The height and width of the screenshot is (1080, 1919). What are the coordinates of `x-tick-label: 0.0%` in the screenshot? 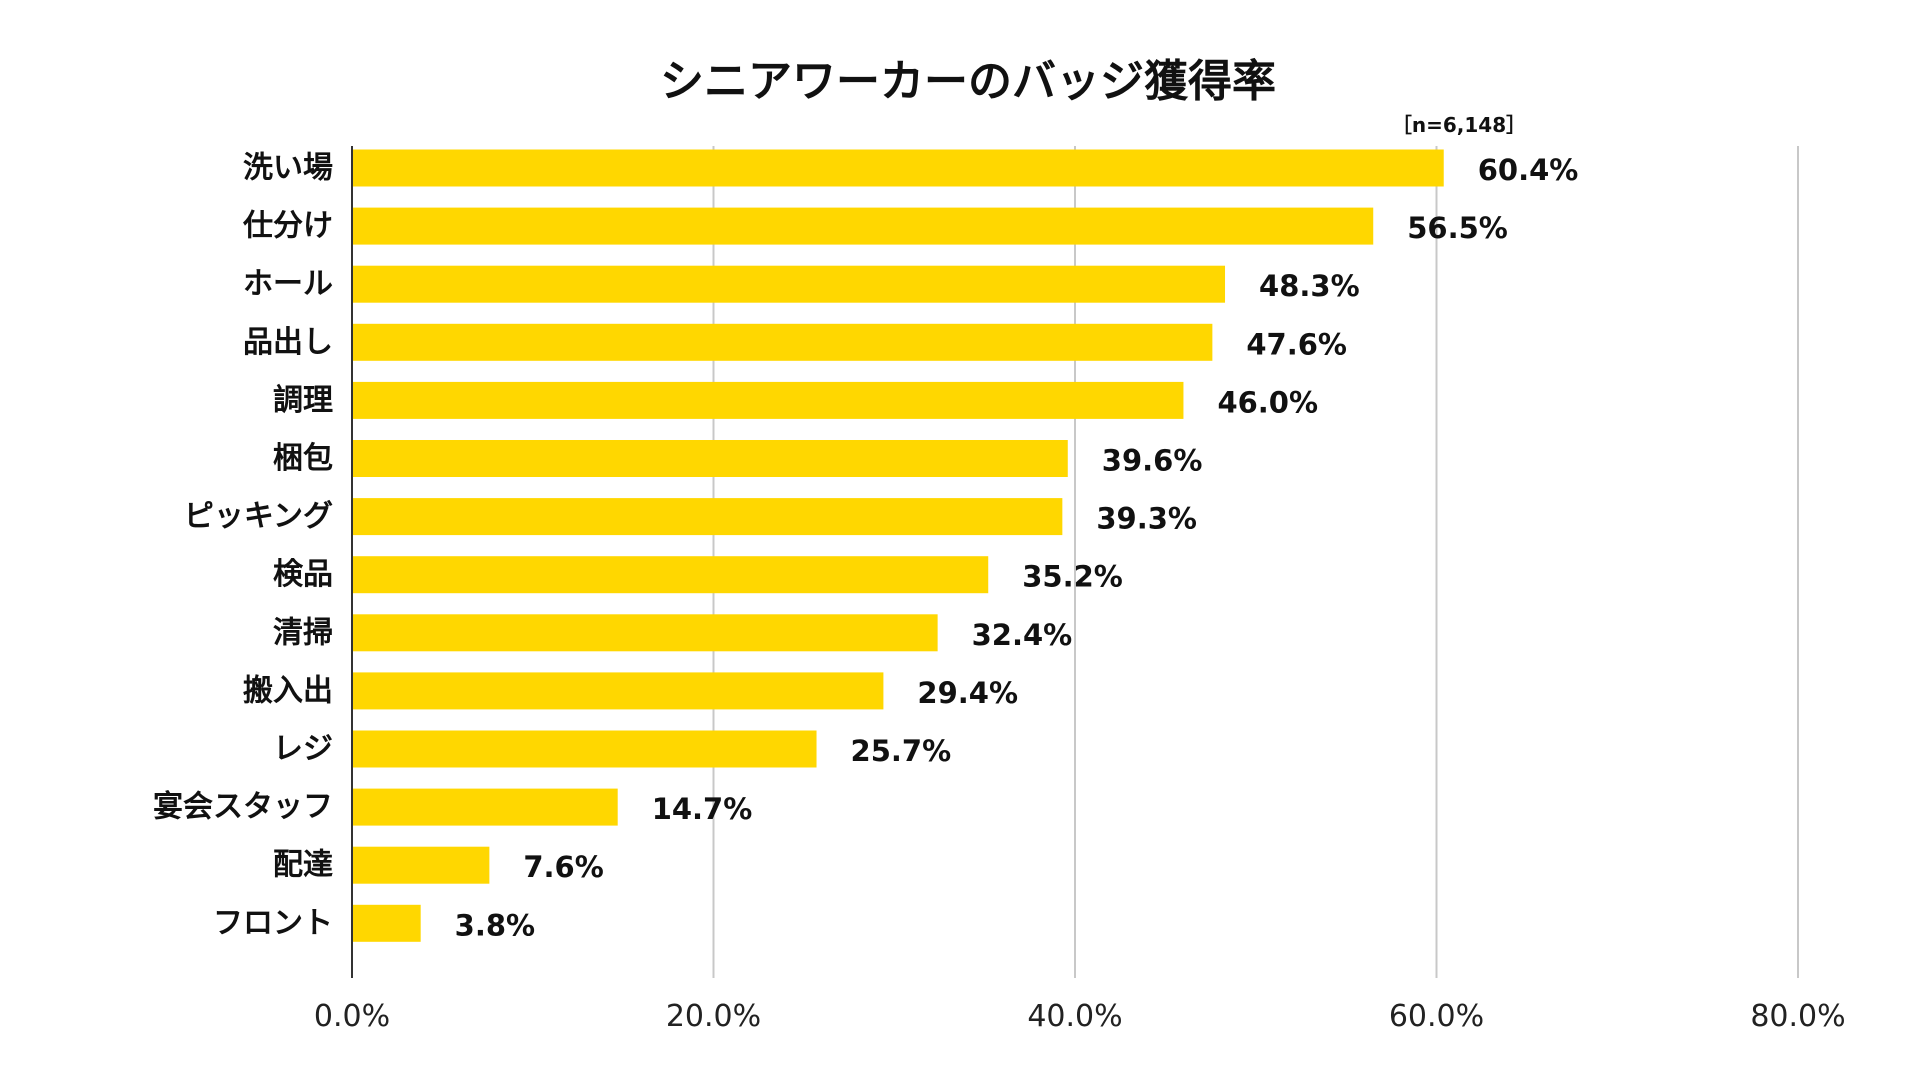 It's located at (352, 1016).